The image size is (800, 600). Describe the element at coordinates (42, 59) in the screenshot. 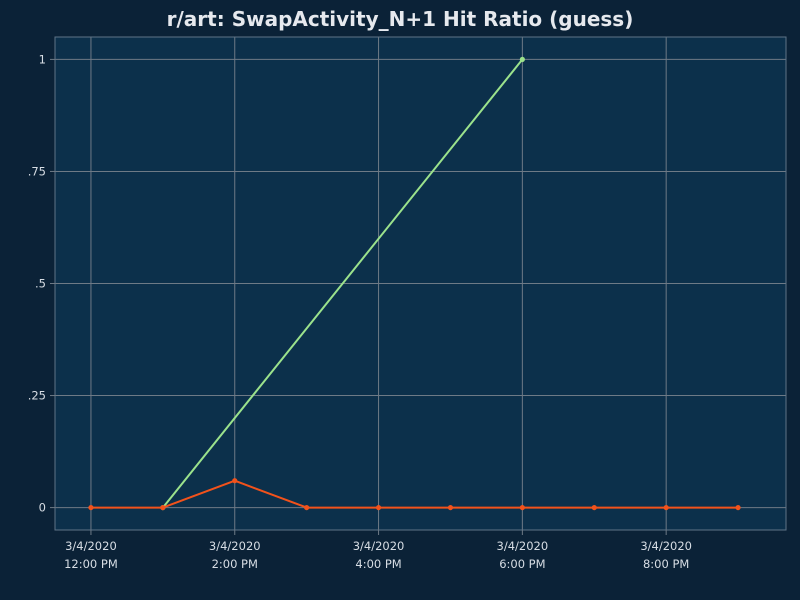

I see `y-tick-label: 1` at that location.